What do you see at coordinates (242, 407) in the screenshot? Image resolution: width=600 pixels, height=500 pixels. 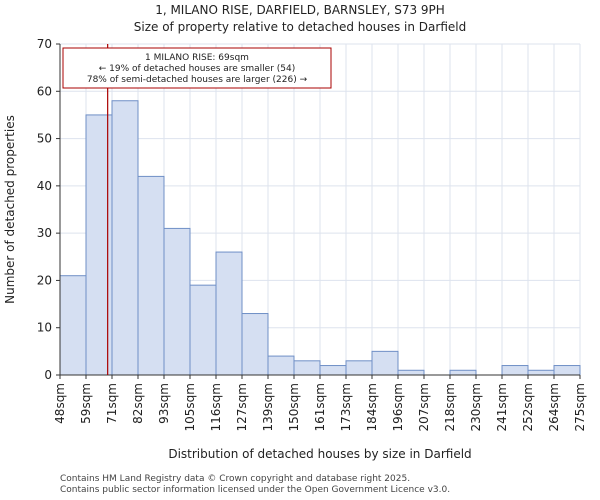 I see `x-tick-label-127sqm: 127sqm` at bounding box center [242, 407].